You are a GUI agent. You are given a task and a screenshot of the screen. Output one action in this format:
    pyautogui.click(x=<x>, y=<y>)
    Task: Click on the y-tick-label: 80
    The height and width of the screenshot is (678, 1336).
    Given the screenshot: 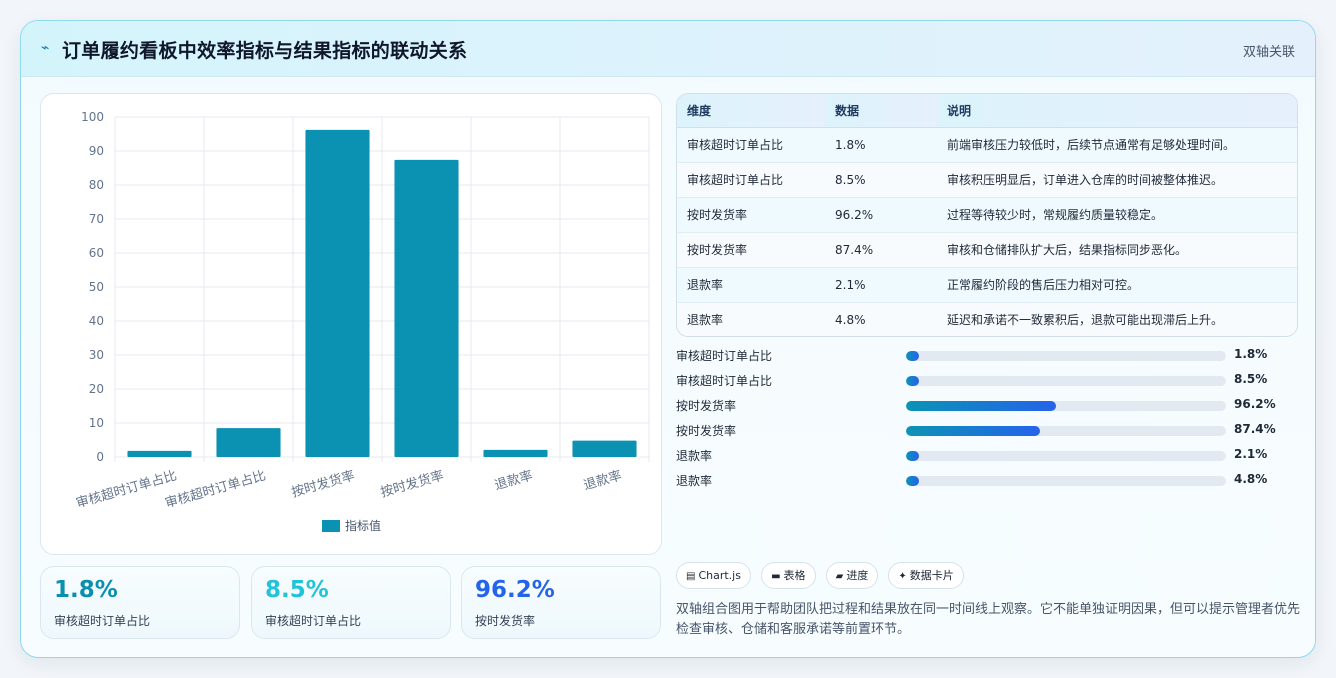 What is the action you would take?
    pyautogui.click(x=96, y=185)
    